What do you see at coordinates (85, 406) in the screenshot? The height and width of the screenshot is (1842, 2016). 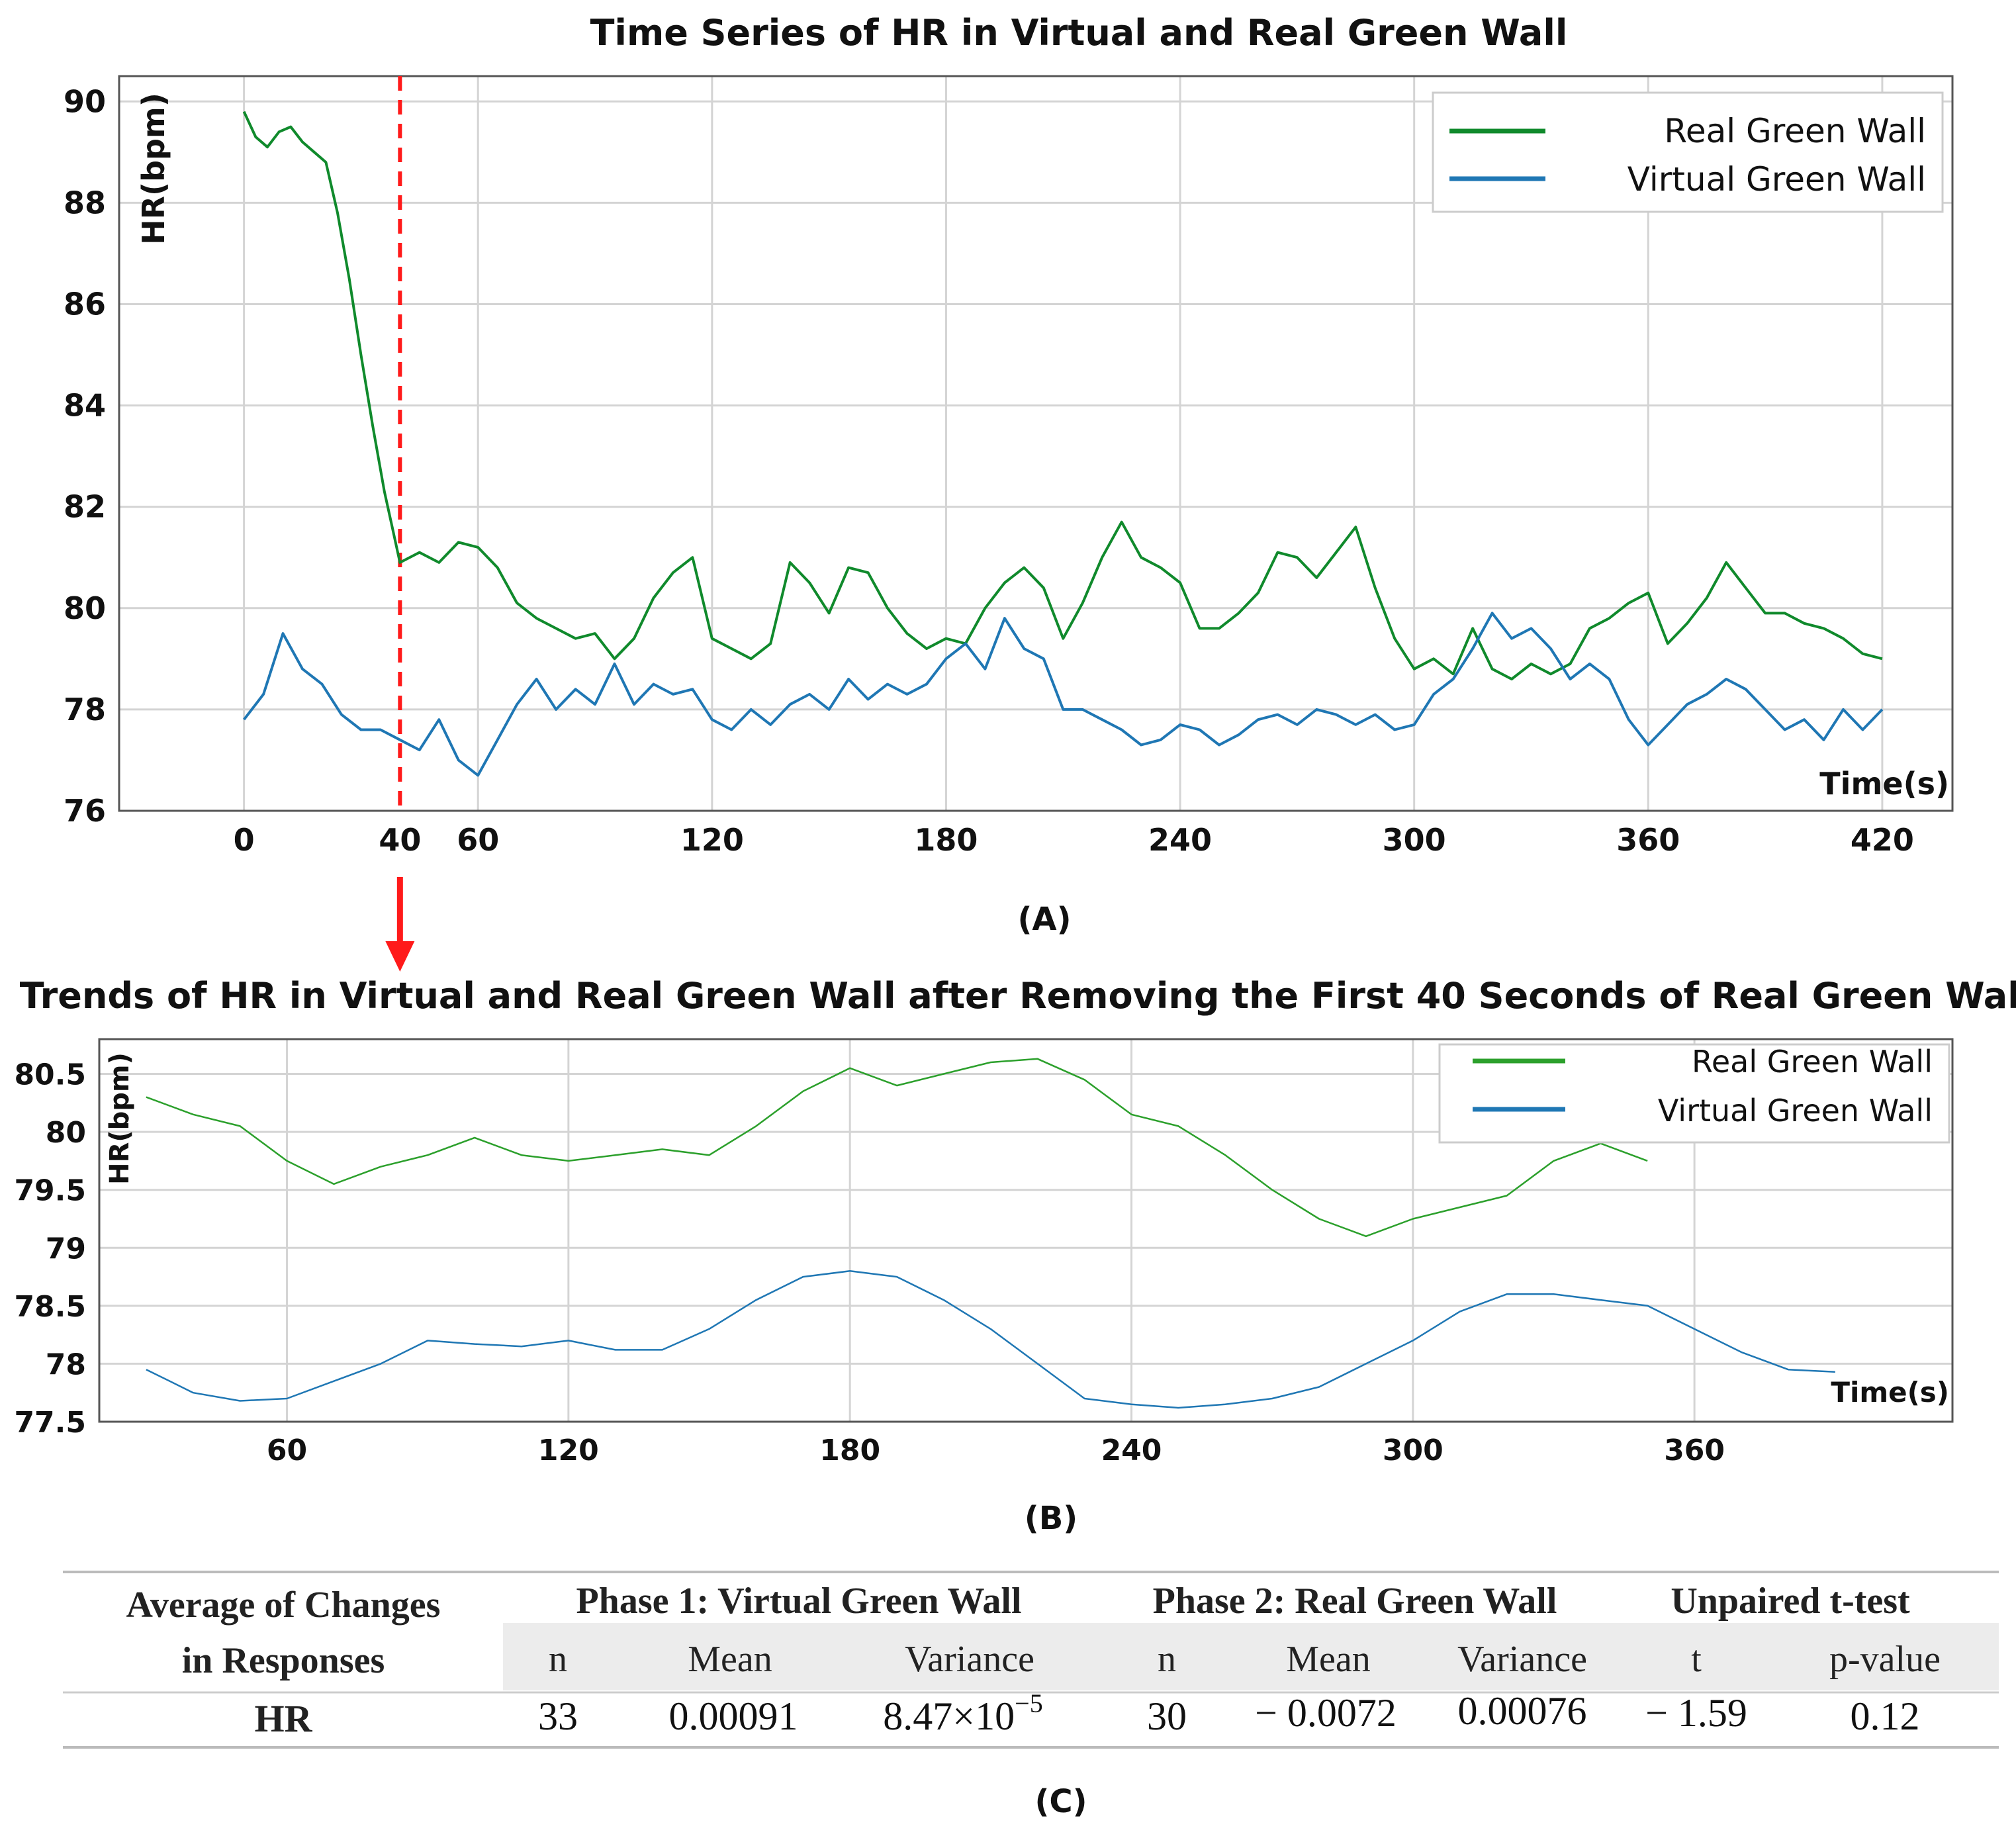 I see `y-tick-label: 84` at bounding box center [85, 406].